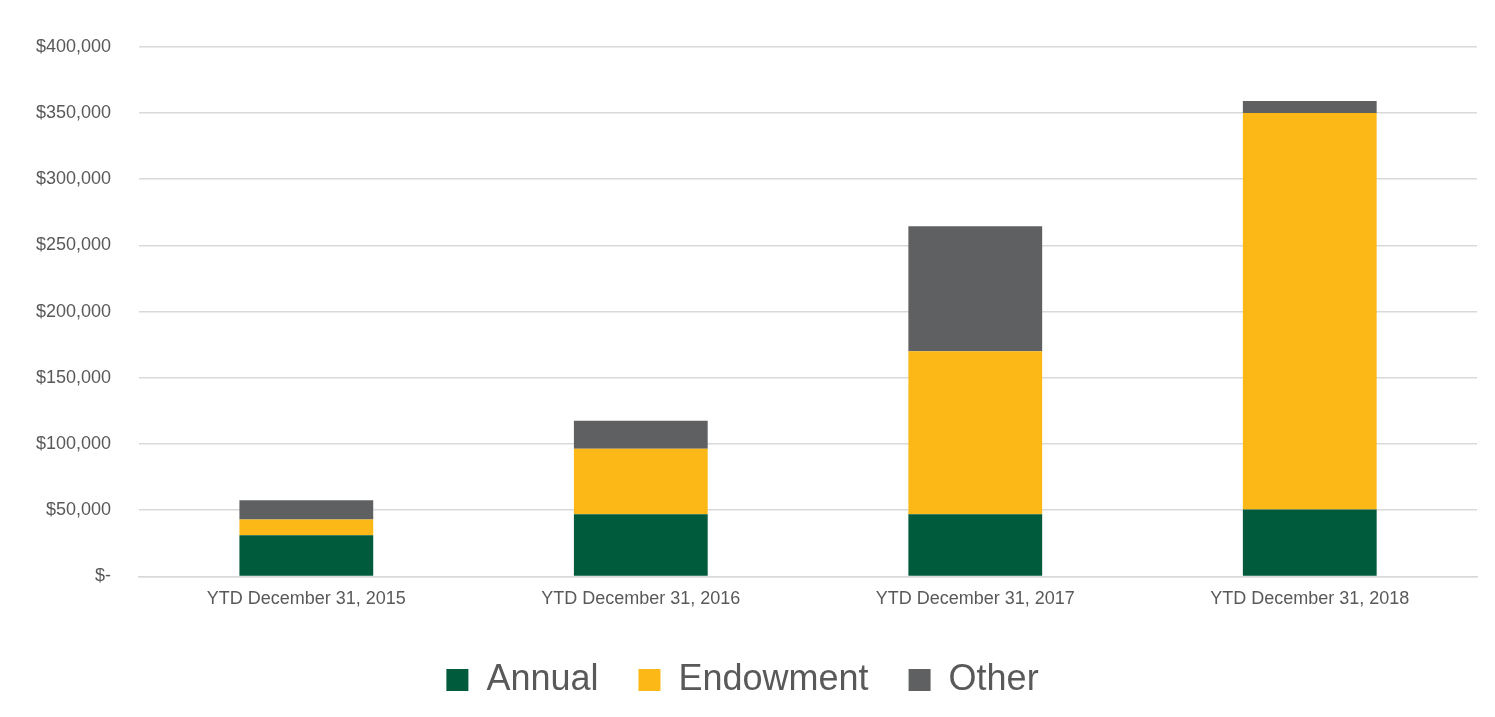 This screenshot has height=717, width=1495. I want to click on y-tick-label: $350,000, so click(74, 111).